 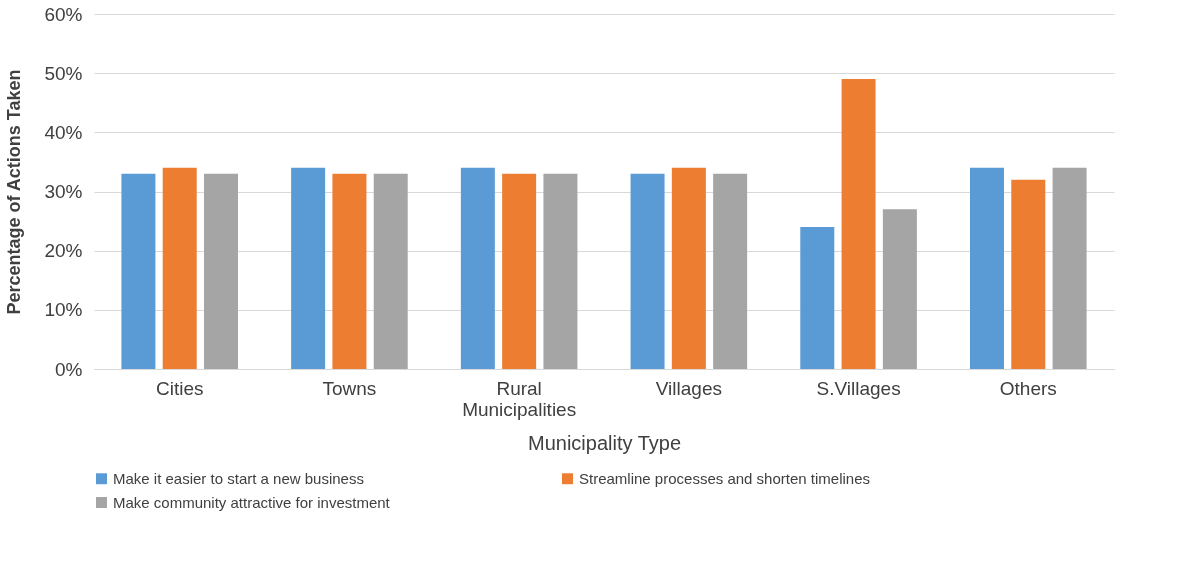 I want to click on y-axis-title: Percentage of Actions Taken, so click(x=14, y=192).